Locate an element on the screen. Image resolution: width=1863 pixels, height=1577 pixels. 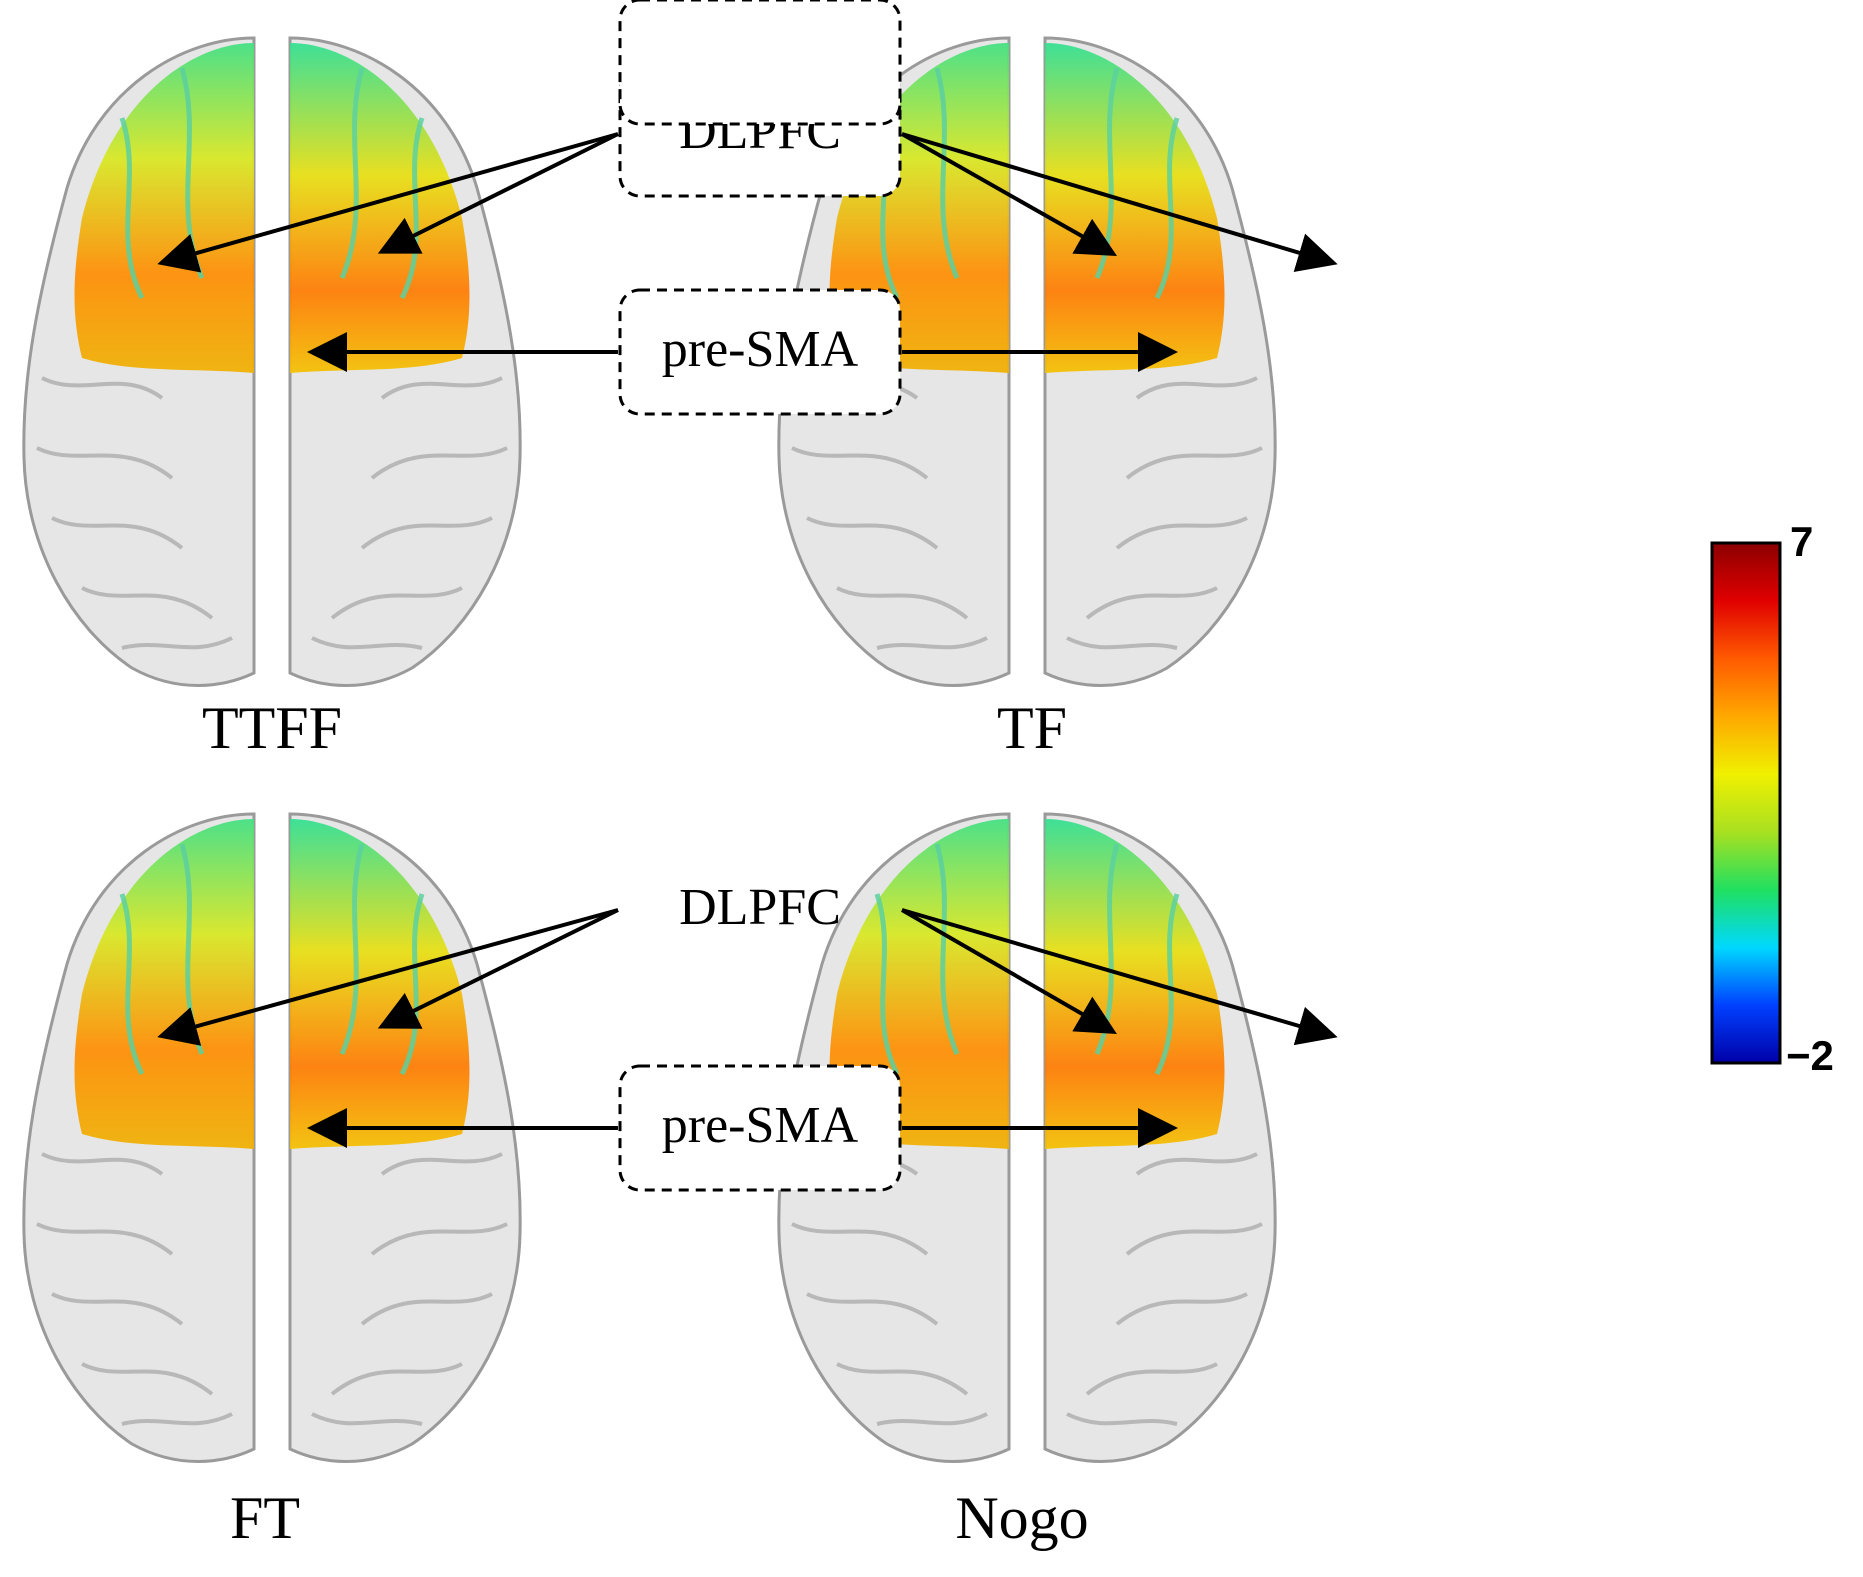
colorbar is located at coordinates (1746, 803).